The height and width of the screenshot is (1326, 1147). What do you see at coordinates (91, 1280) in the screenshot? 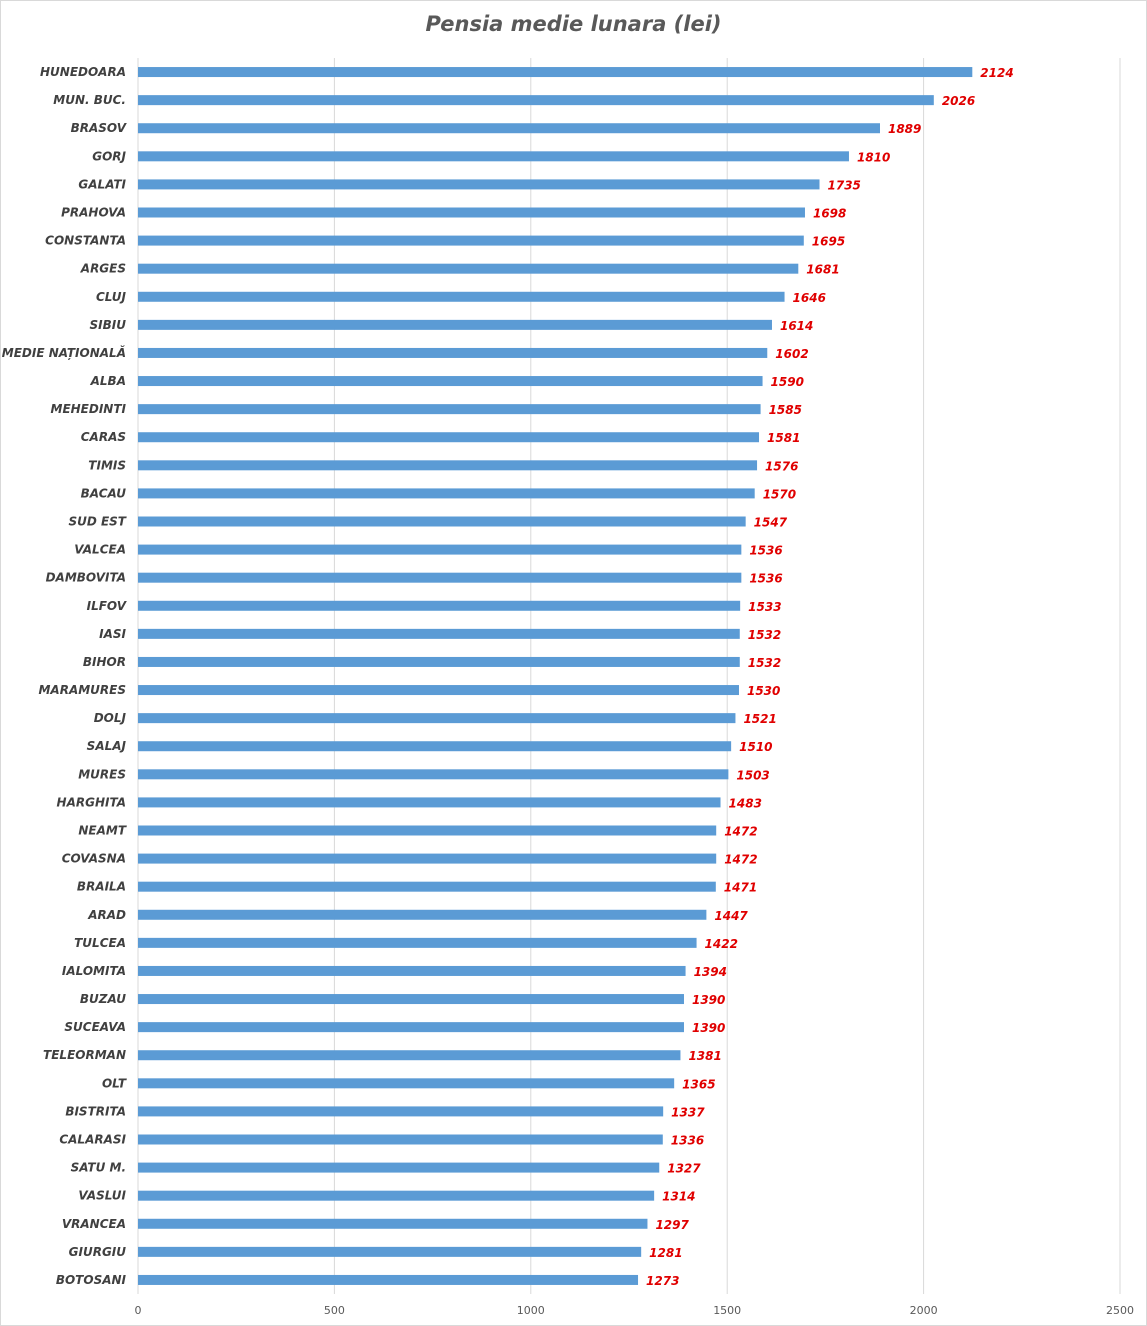
I see `category-label: BOTOSANI` at bounding box center [91, 1280].